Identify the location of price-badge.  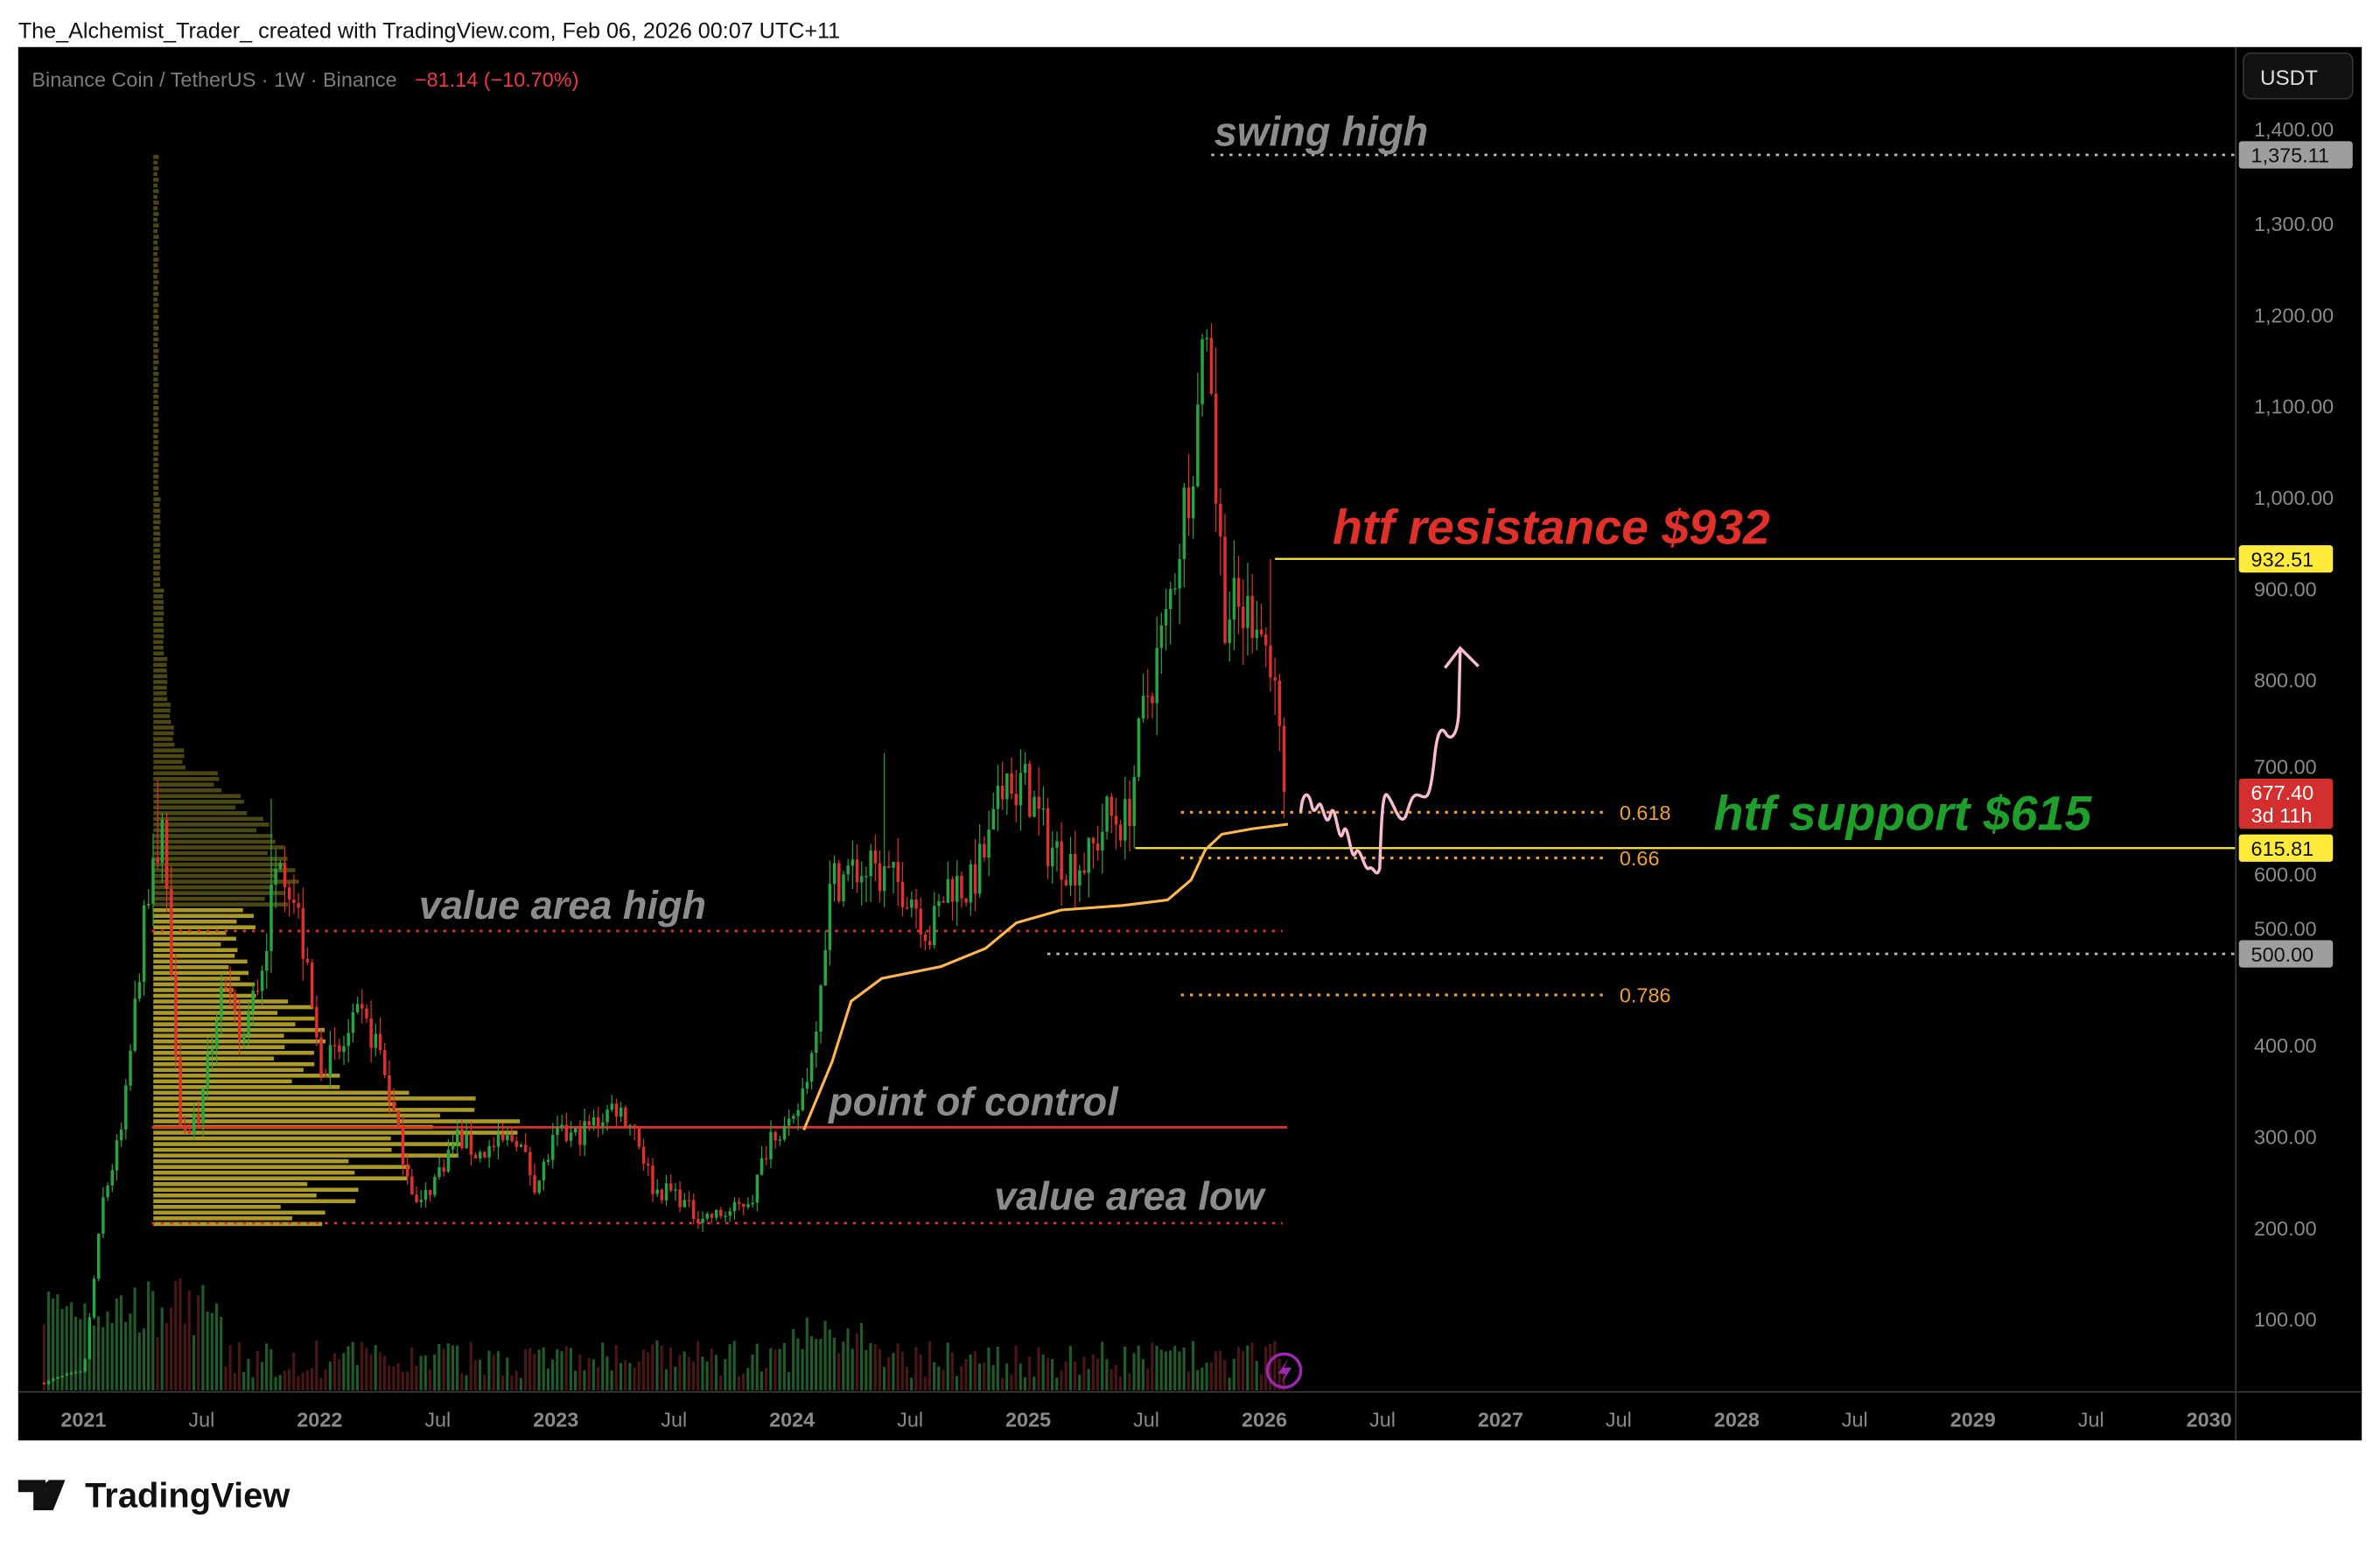
(2295, 155).